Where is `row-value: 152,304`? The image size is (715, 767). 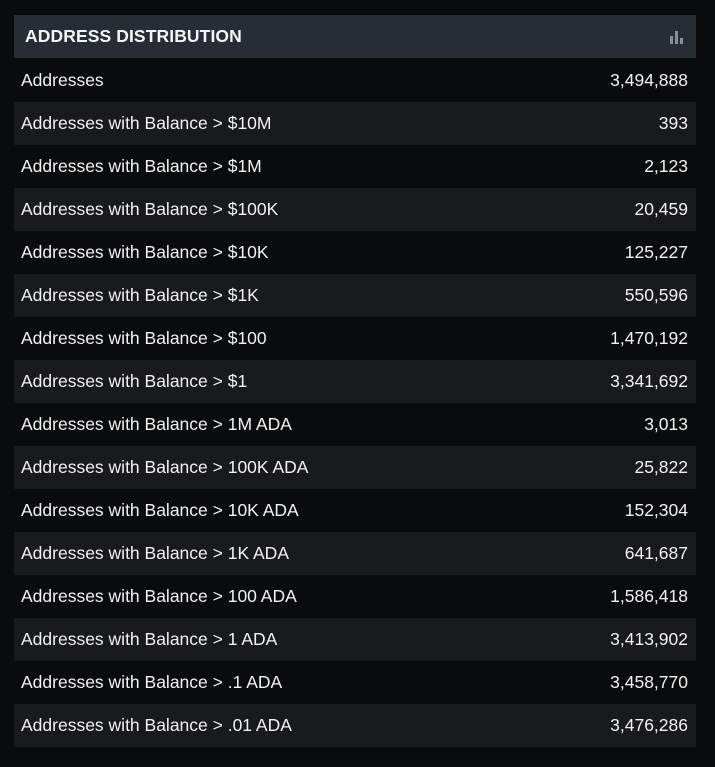 row-value: 152,304 is located at coordinates (656, 510).